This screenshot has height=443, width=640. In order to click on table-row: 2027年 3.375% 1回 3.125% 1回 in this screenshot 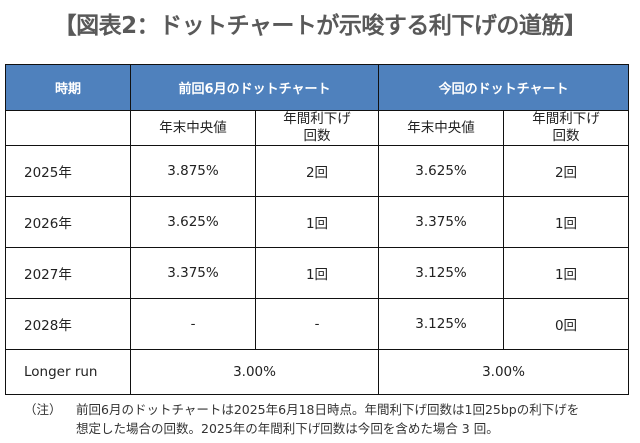, I will do `click(317, 273)`.